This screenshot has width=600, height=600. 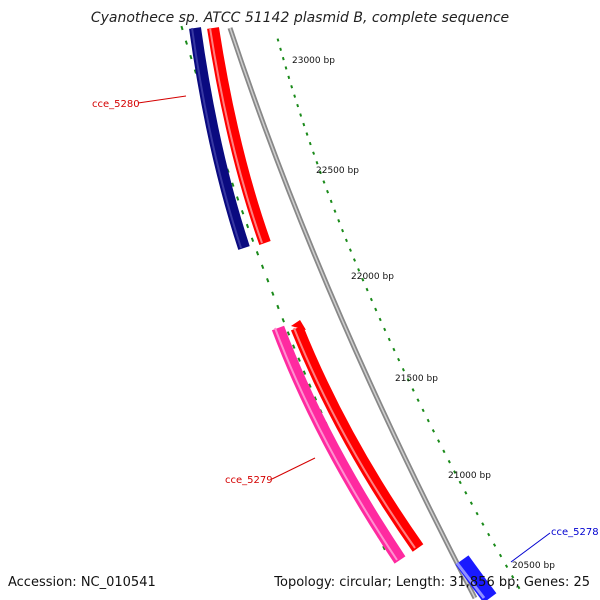 What do you see at coordinates (116, 104) in the screenshot?
I see `gene-label-cce-5280: cce_5280` at bounding box center [116, 104].